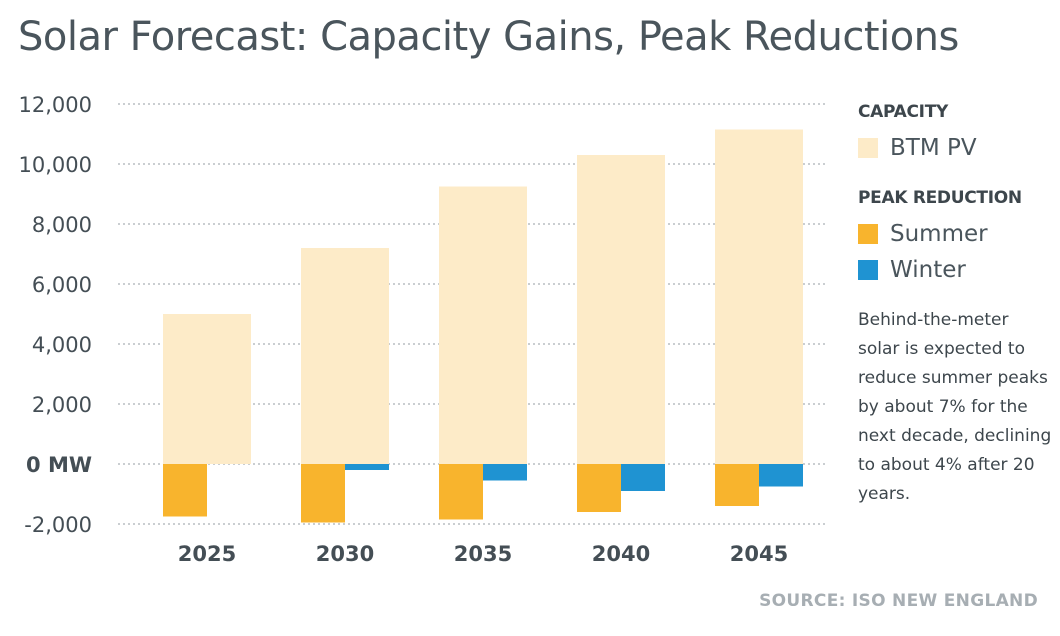 This screenshot has height=636, width=1060. What do you see at coordinates (505, 472) in the screenshot?
I see `winter-bar-2035` at bounding box center [505, 472].